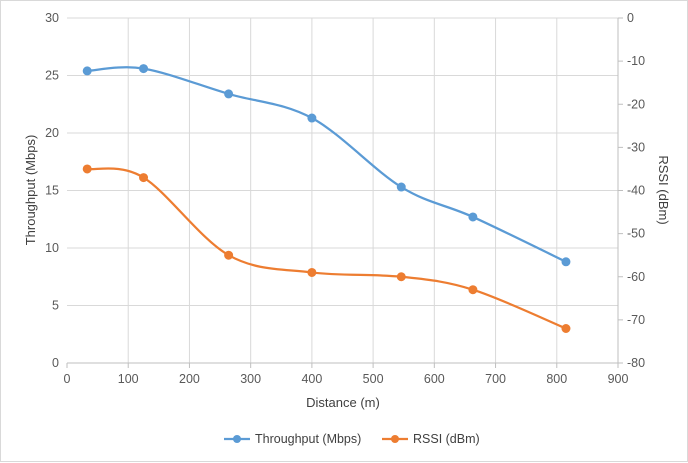  Describe the element at coordinates (636, 61) in the screenshot. I see `y2-tick-label: -10` at that location.